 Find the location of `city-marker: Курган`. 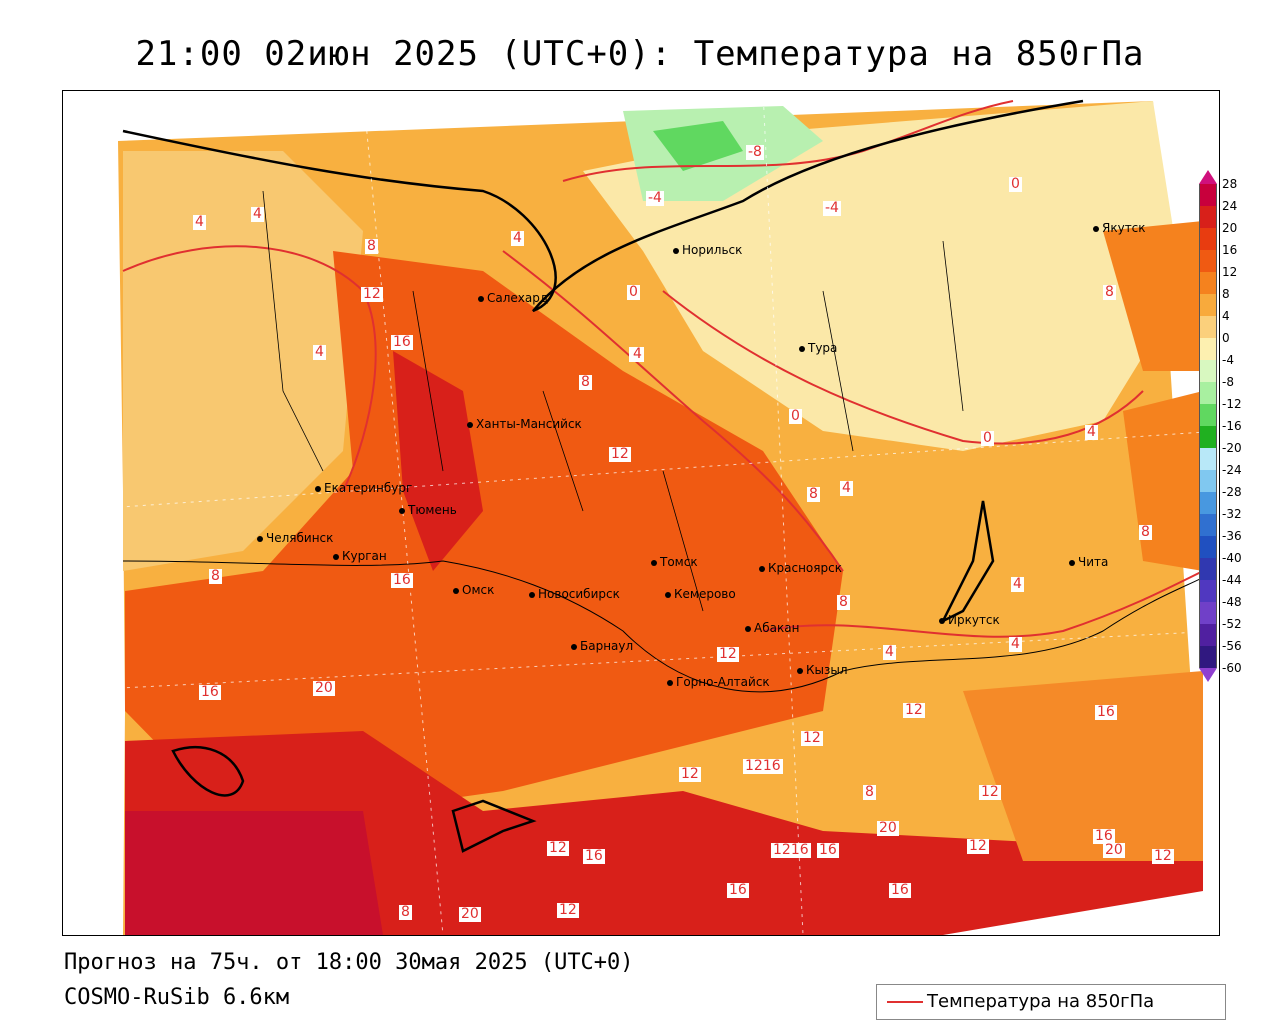

city-marker: Курган is located at coordinates (360, 556).